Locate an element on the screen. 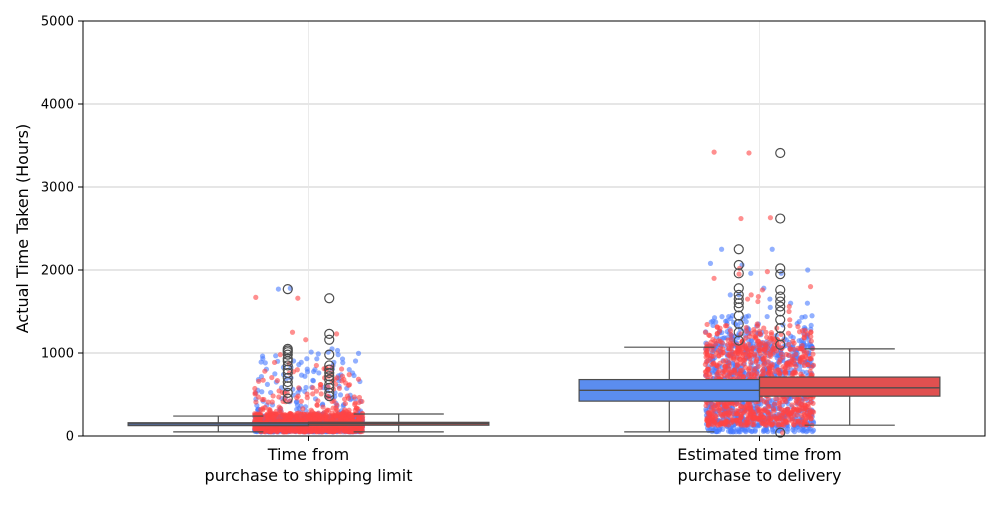  y-tick-label: 1000 is located at coordinates (57, 354).